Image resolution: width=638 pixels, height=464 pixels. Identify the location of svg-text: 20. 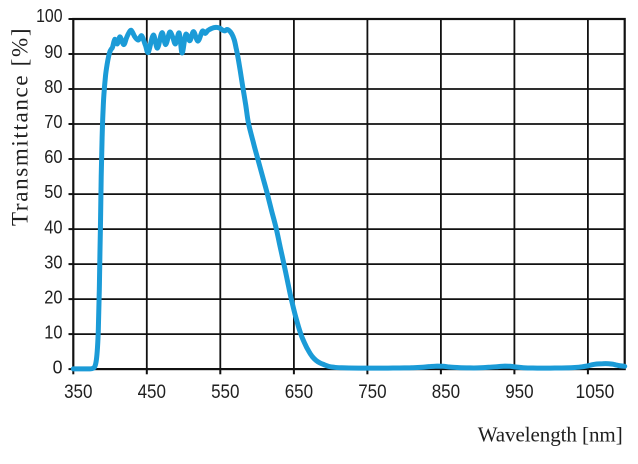
(53, 296).